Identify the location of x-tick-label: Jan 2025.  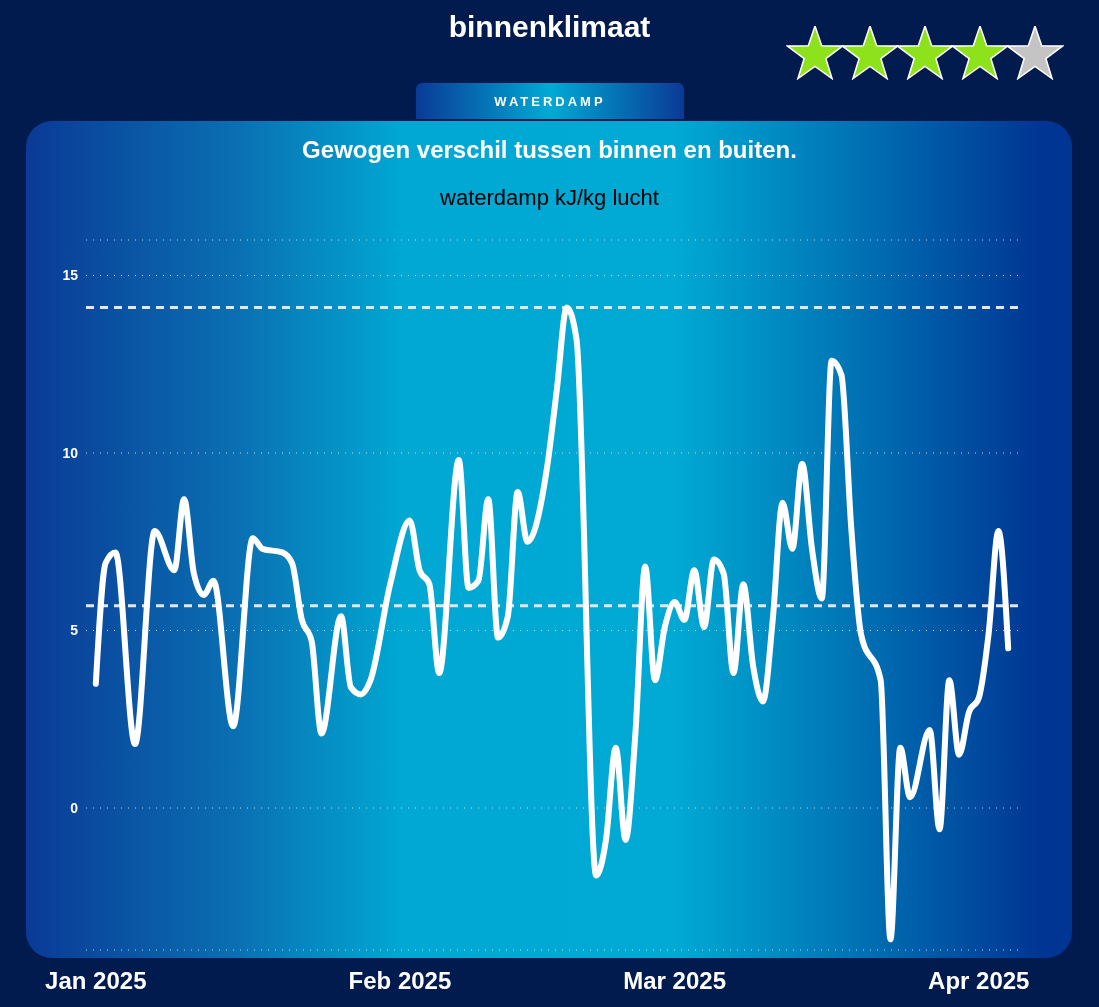
(96, 981).